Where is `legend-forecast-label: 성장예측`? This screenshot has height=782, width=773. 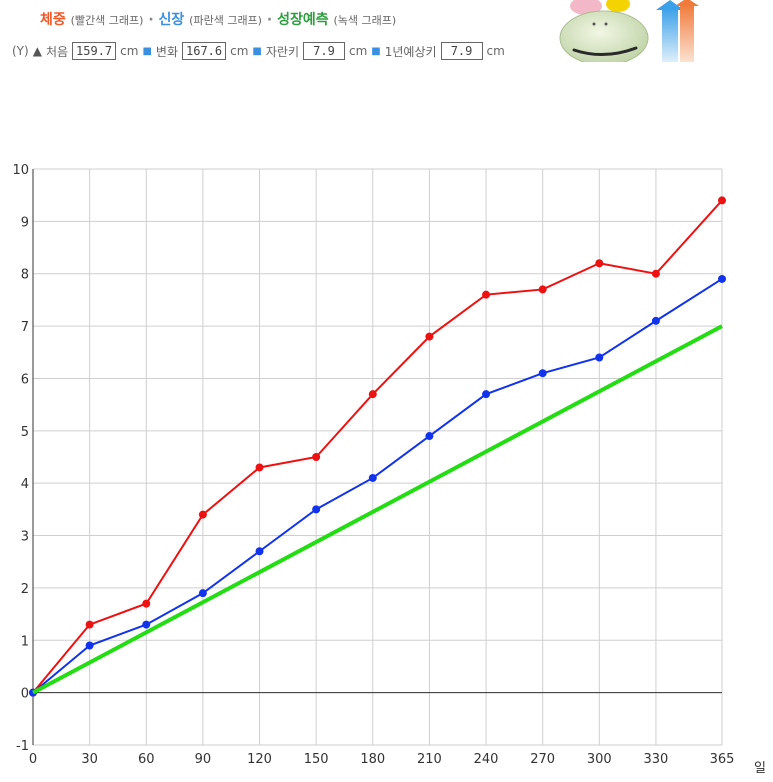 legend-forecast-label: 성장예측 is located at coordinates (303, 20).